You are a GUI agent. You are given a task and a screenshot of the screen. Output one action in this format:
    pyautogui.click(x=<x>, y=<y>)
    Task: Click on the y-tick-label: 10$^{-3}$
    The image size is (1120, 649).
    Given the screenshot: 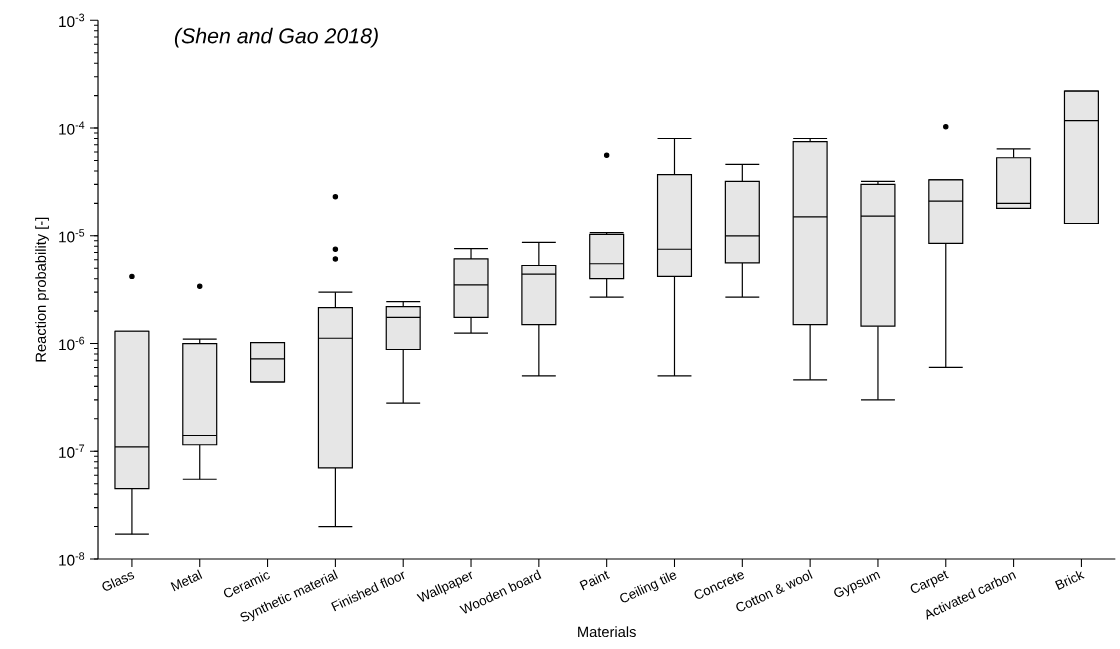 What is the action you would take?
    pyautogui.click(x=72, y=20)
    